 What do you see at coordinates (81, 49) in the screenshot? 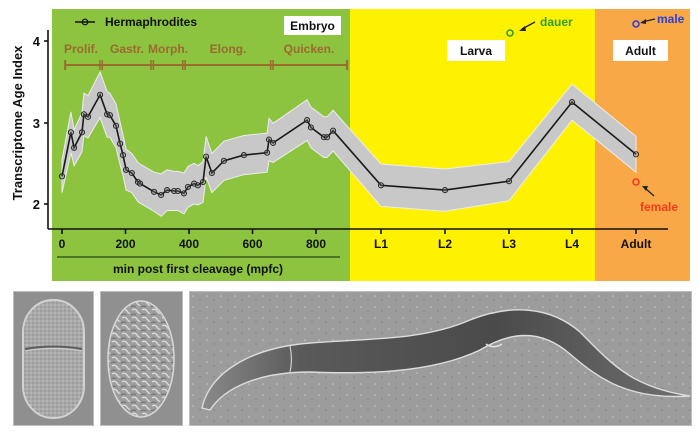
I see `phase-label-prolif: Prolif.` at bounding box center [81, 49].